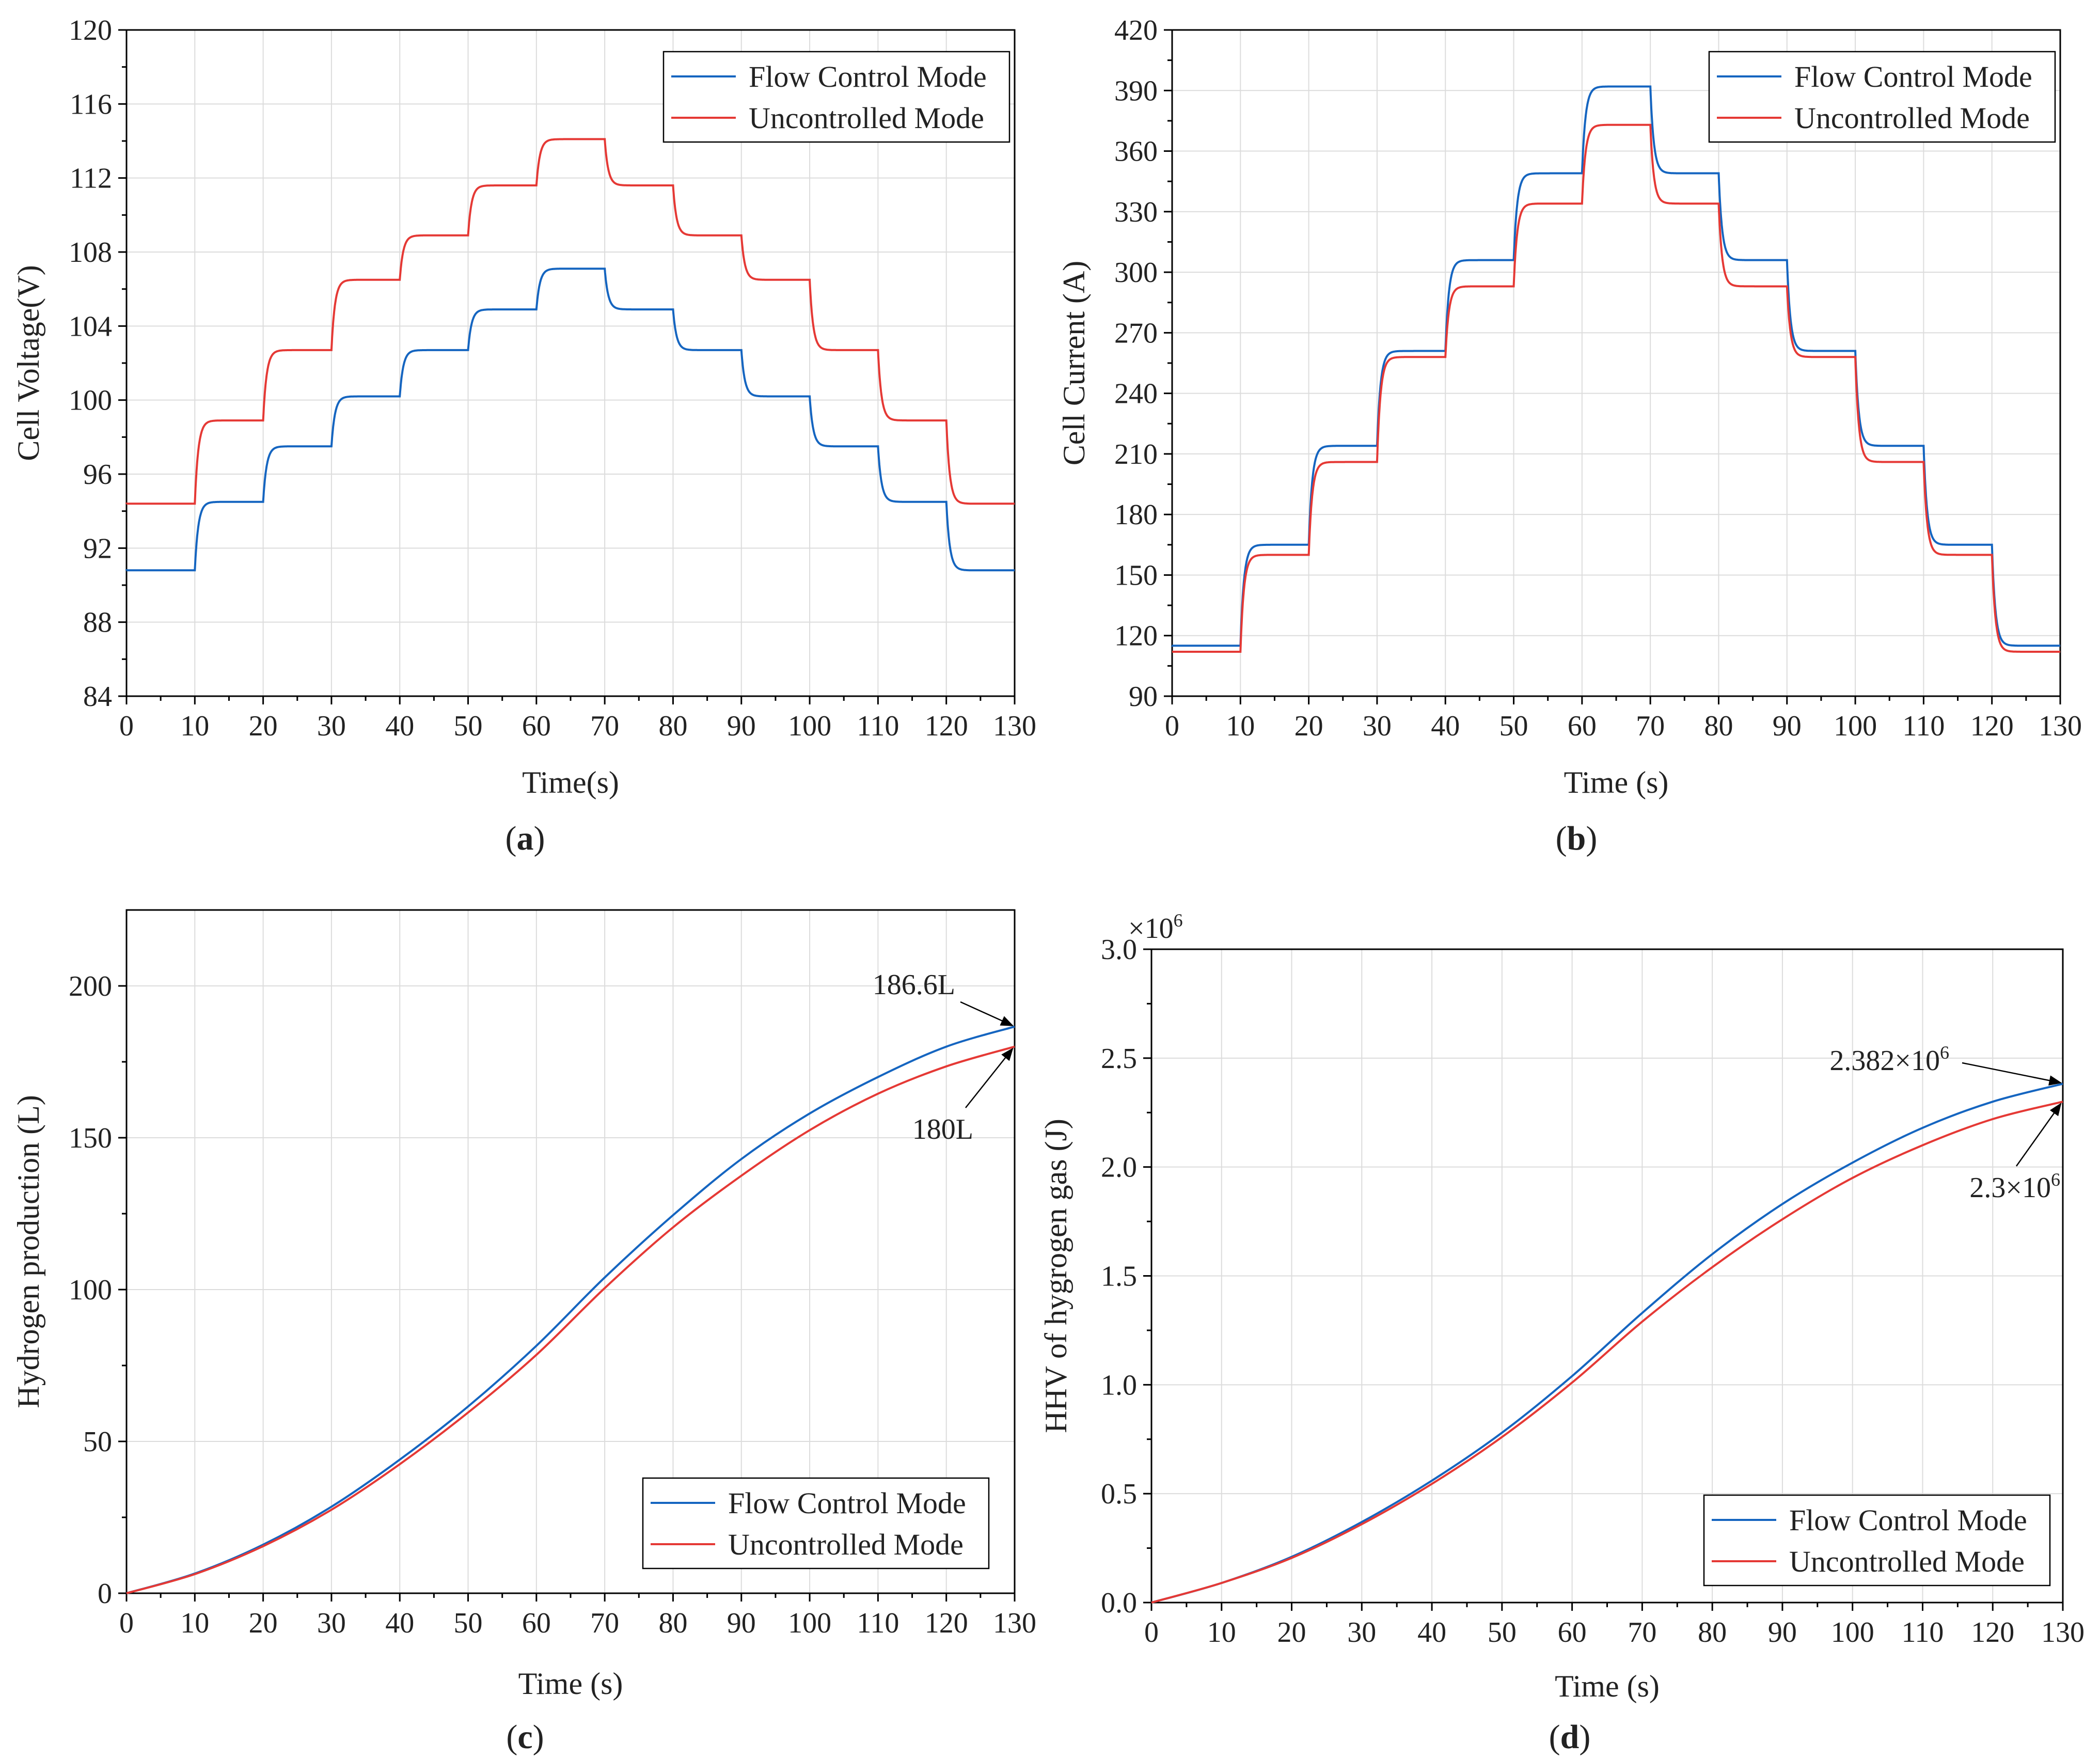 This screenshot has height=1758, width=2100. I want to click on y-tick-label: 1.0, so click(1119, 1385).